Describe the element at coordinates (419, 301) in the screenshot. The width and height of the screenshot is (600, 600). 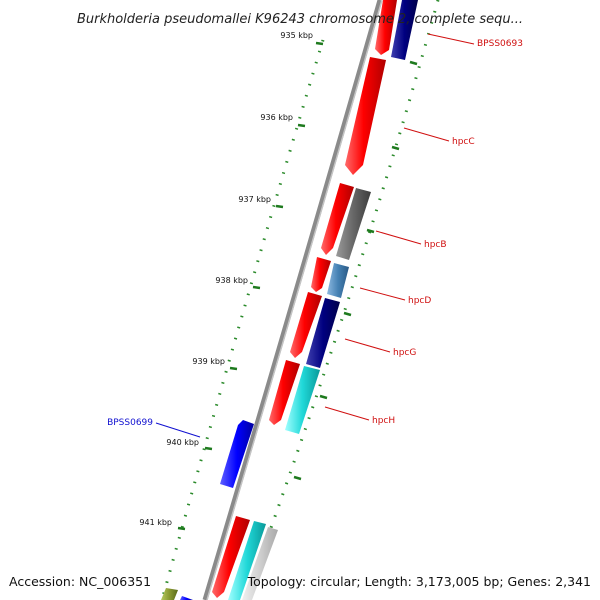
I see `gene-label: hpcD` at that location.